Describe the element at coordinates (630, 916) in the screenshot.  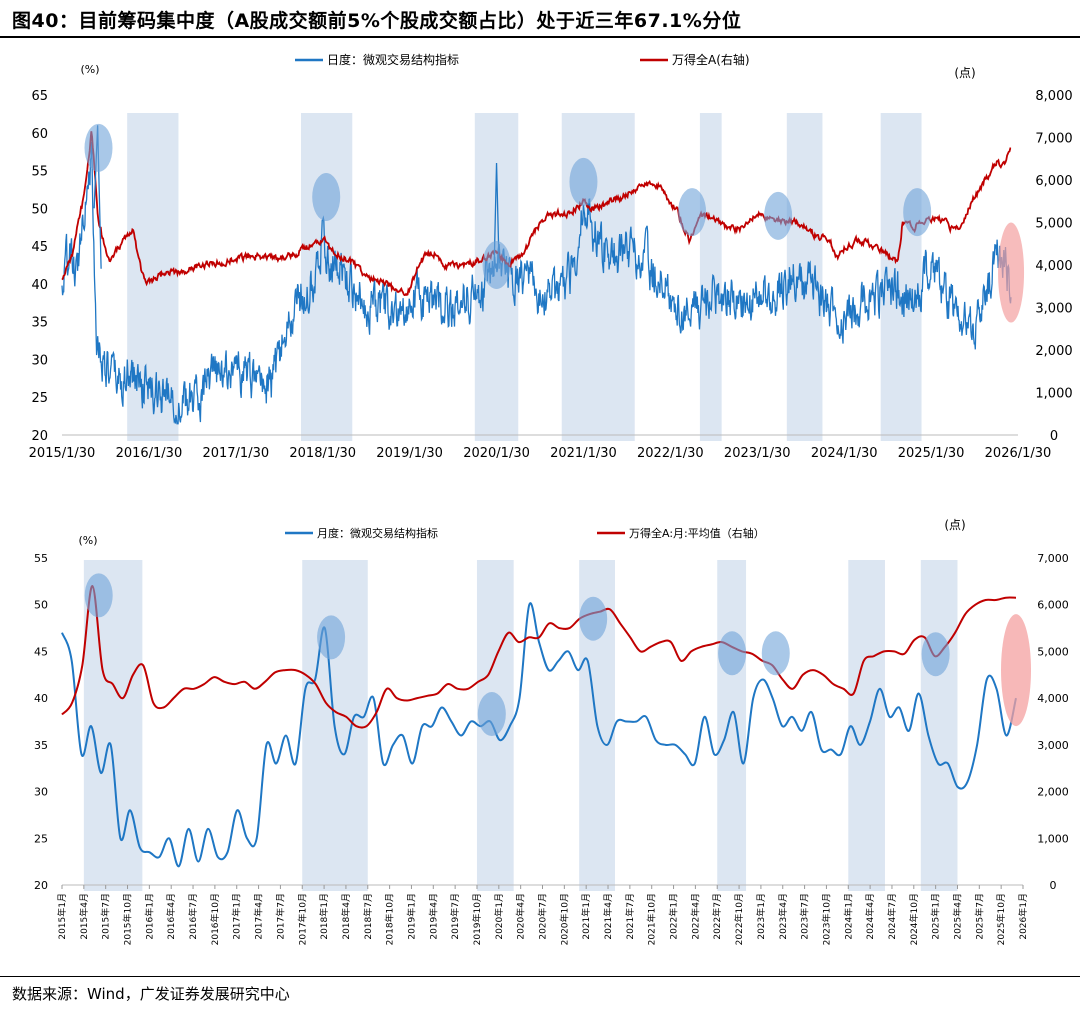
I see `x-tick-label: 2021年7月` at that location.